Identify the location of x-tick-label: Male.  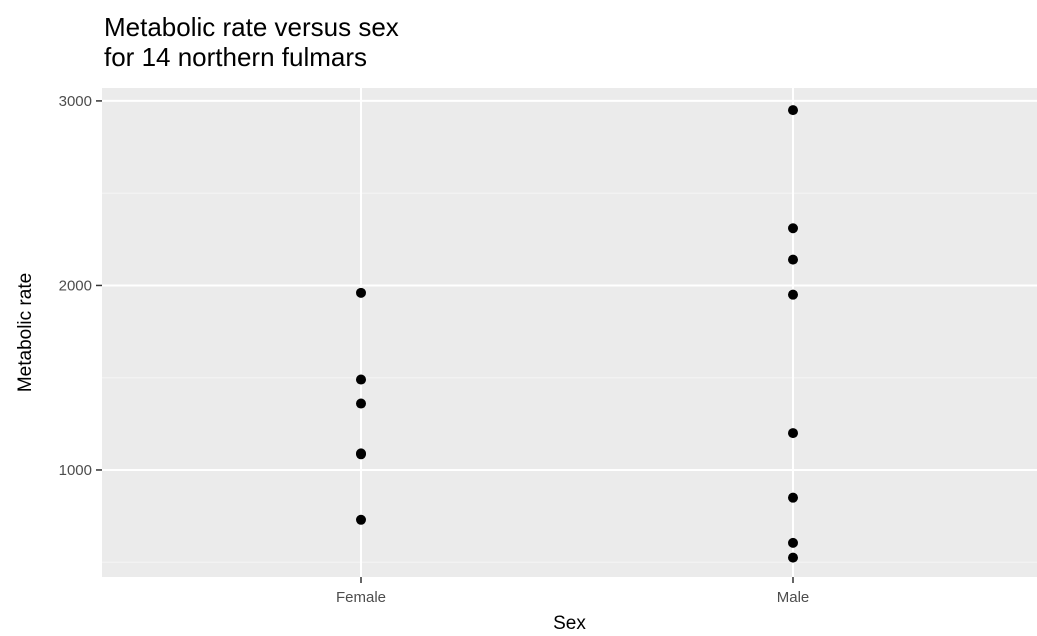
(793, 597).